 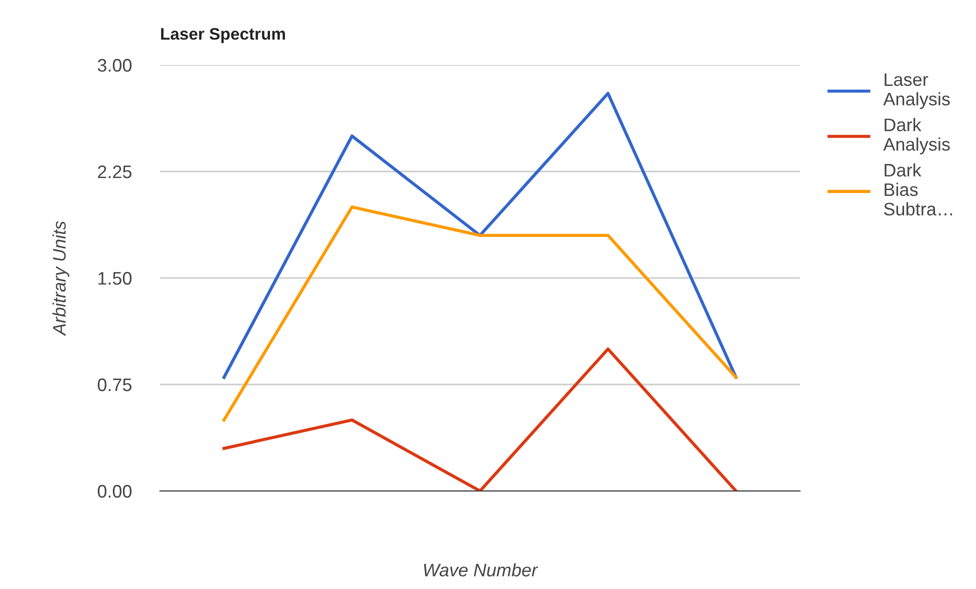 What do you see at coordinates (223, 36) in the screenshot?
I see `chart-title: Laser Spectrum` at bounding box center [223, 36].